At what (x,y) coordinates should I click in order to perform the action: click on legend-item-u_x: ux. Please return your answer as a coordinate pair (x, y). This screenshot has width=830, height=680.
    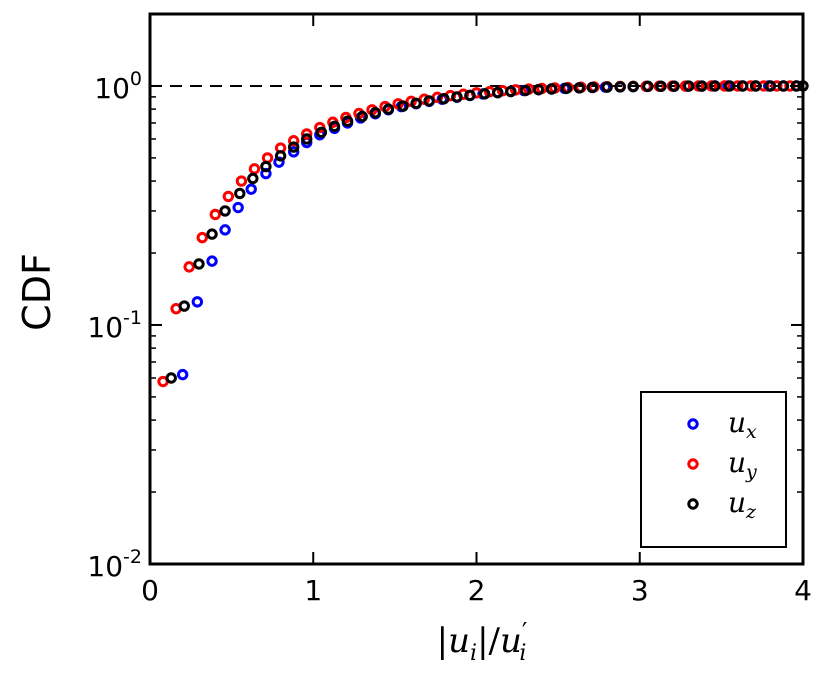
    Looking at the image, I should click on (722, 424).